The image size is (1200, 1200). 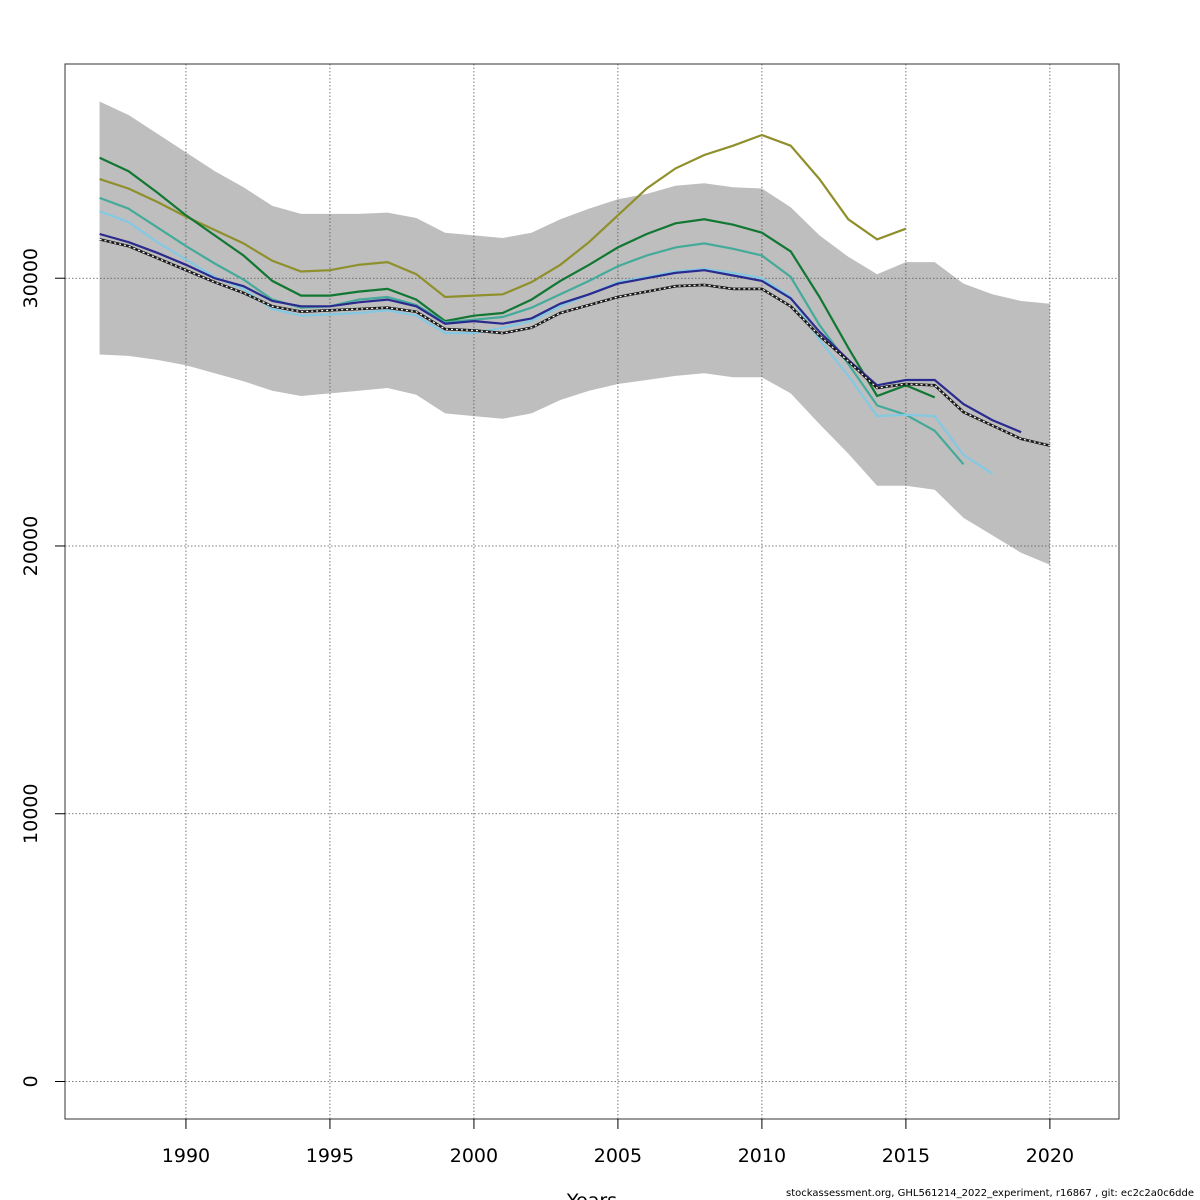 I want to click on x-axis-title: Years, so click(x=591, y=1195).